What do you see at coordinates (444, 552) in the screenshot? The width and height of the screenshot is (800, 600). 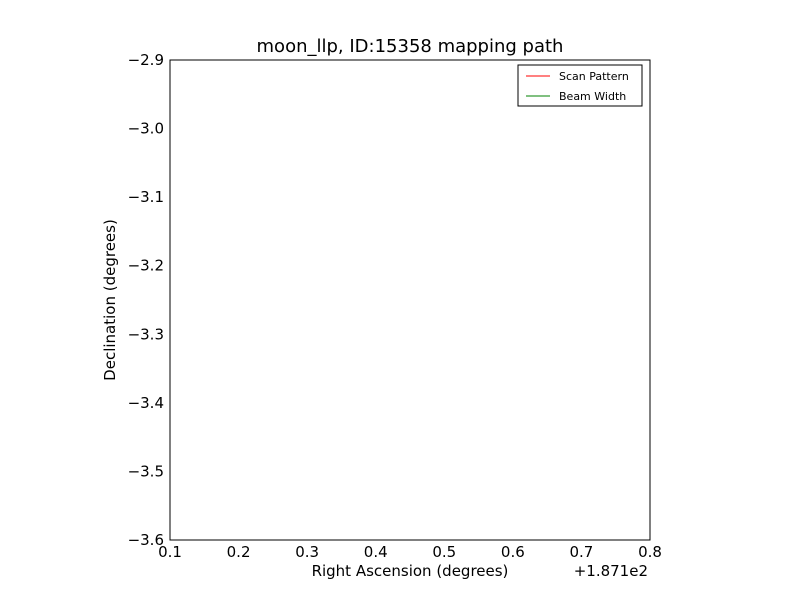 I see `x-tick-label: 0.5` at bounding box center [444, 552].